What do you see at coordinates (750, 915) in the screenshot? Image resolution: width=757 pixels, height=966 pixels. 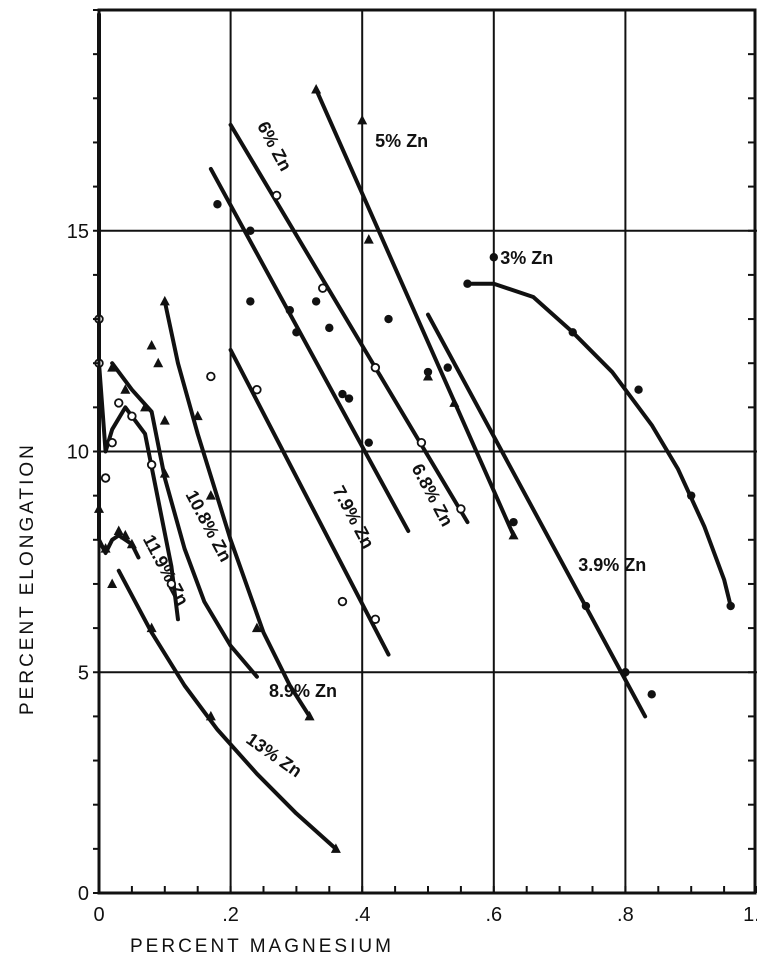 I see `x-tick-label: 1.0` at bounding box center [750, 915].